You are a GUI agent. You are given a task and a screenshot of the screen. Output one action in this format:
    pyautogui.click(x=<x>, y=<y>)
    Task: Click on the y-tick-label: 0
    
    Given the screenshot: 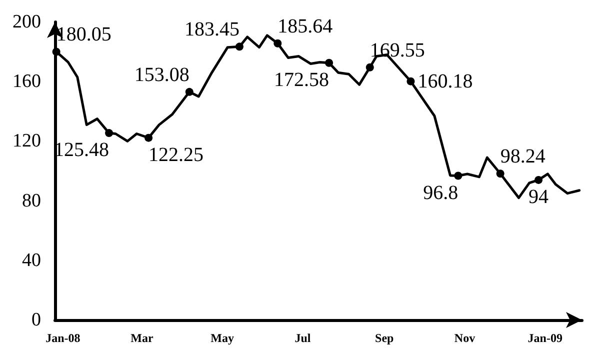 What is the action you would take?
    pyautogui.click(x=36, y=320)
    